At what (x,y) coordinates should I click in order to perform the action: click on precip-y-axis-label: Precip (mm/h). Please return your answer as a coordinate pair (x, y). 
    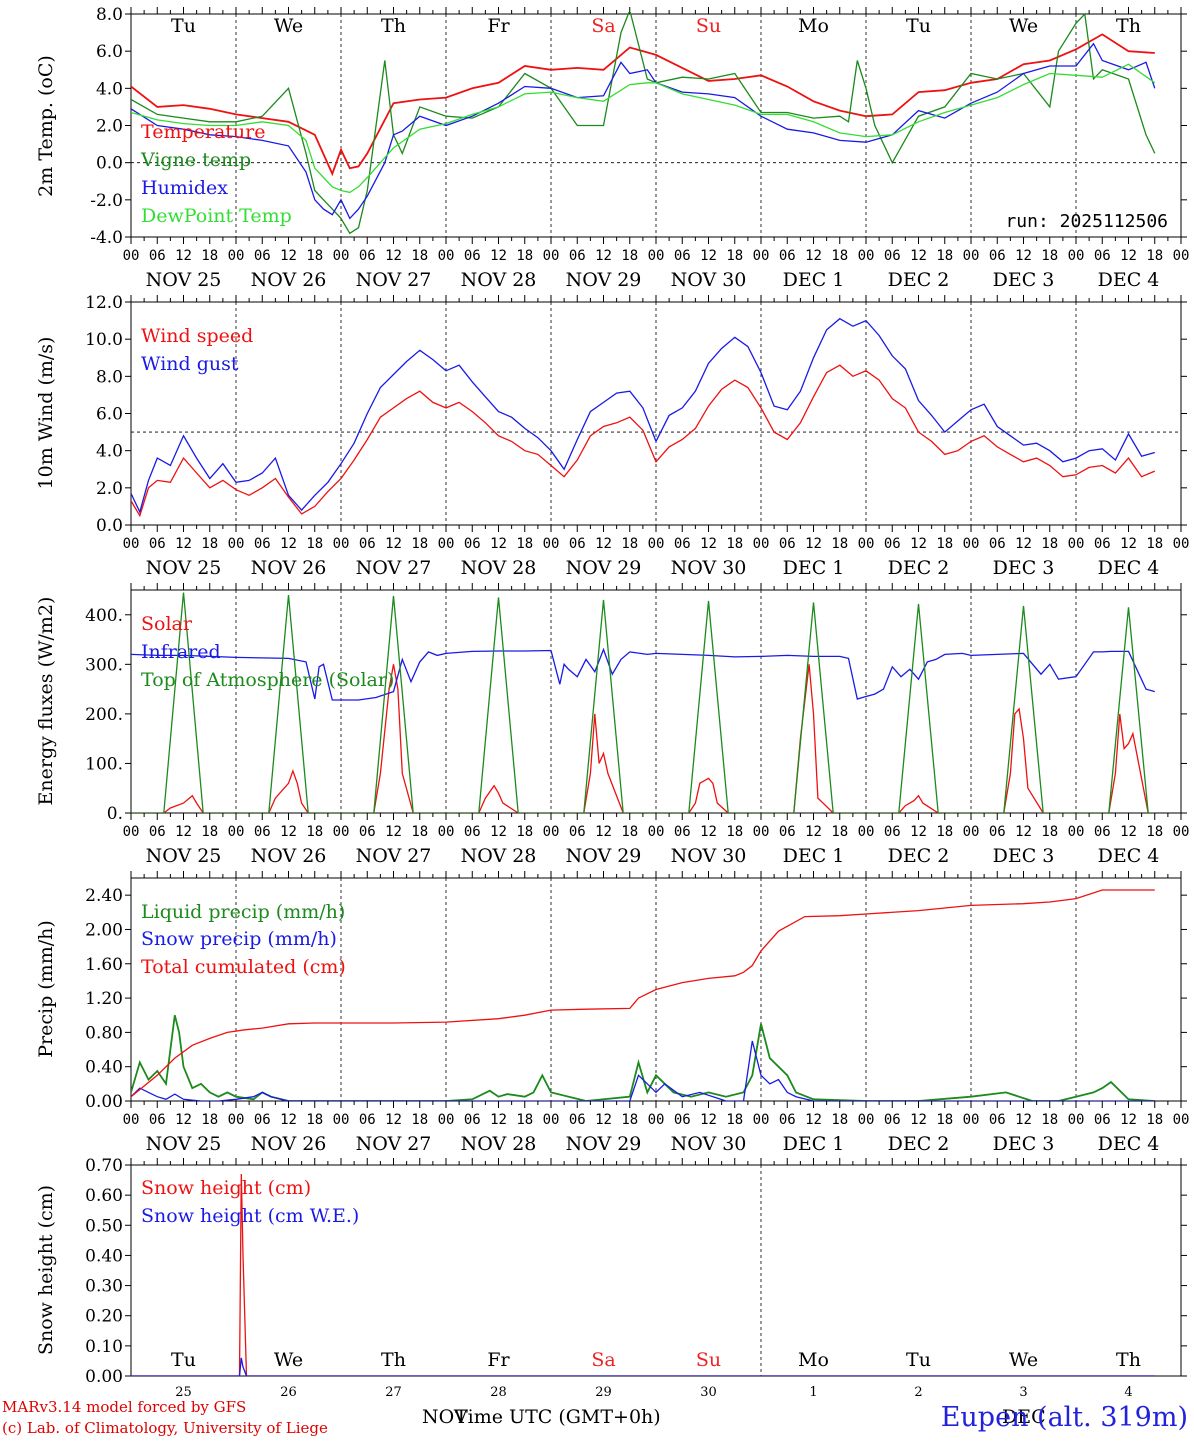
    Looking at the image, I should click on (46, 989).